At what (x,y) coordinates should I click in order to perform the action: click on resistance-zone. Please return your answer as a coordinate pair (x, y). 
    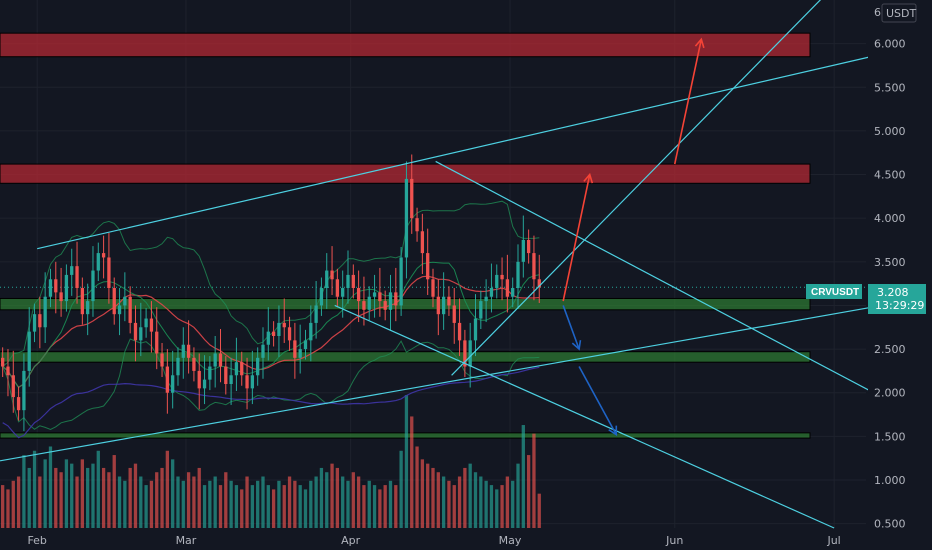
    Looking at the image, I should click on (405, 45).